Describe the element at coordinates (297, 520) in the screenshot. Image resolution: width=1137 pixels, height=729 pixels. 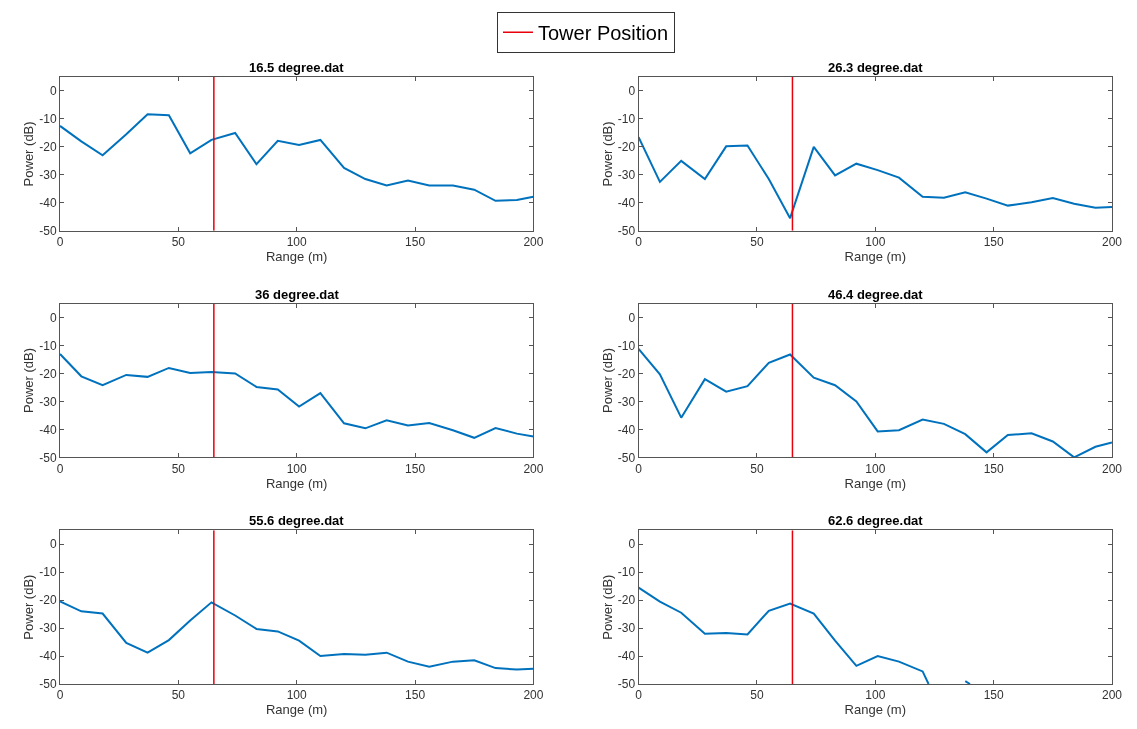
I see `chart-title: 55.6 degree.dat` at that location.